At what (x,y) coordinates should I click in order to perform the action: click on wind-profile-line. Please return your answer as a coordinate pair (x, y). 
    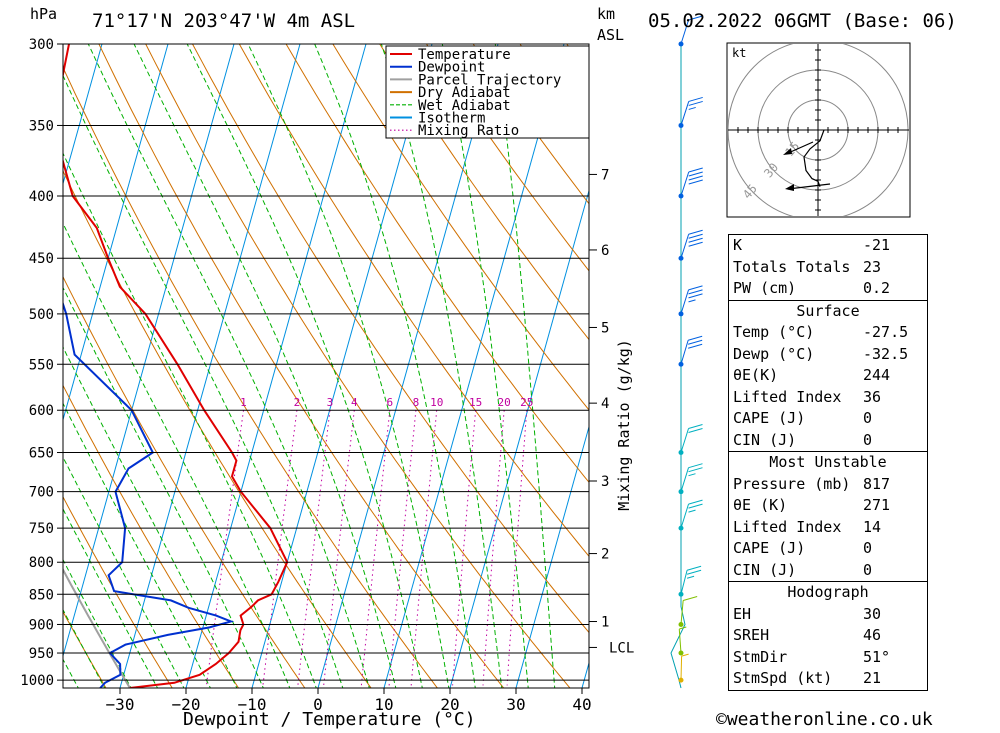
    Looking at the image, I should click on (678, 366).